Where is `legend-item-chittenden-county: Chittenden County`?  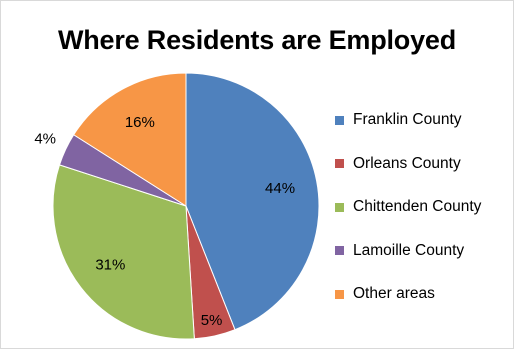
legend-item-chittenden-county: Chittenden County is located at coordinates (408, 207).